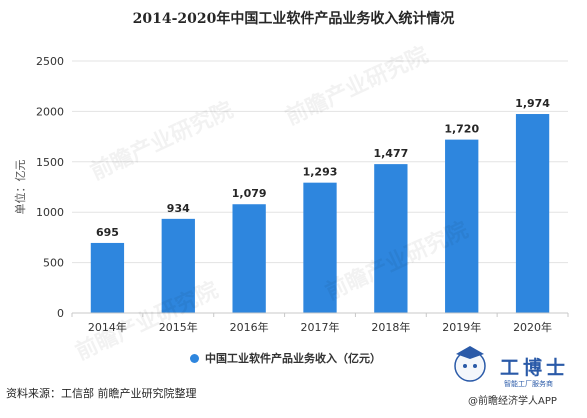 This screenshot has width=587, height=418. Describe the element at coordinates (50, 61) in the screenshot. I see `y-tick-label: 2500` at that location.